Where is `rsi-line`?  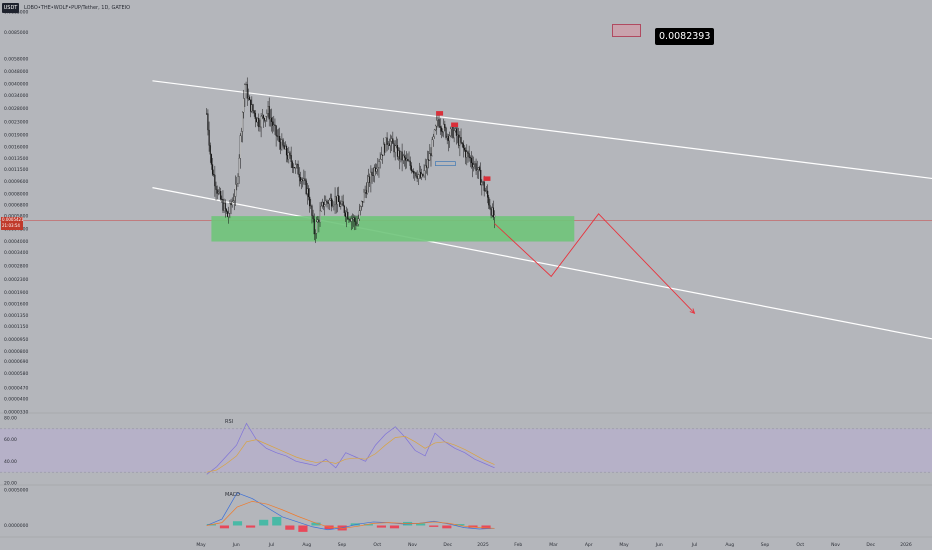
rsi-line is located at coordinates (350, 448).